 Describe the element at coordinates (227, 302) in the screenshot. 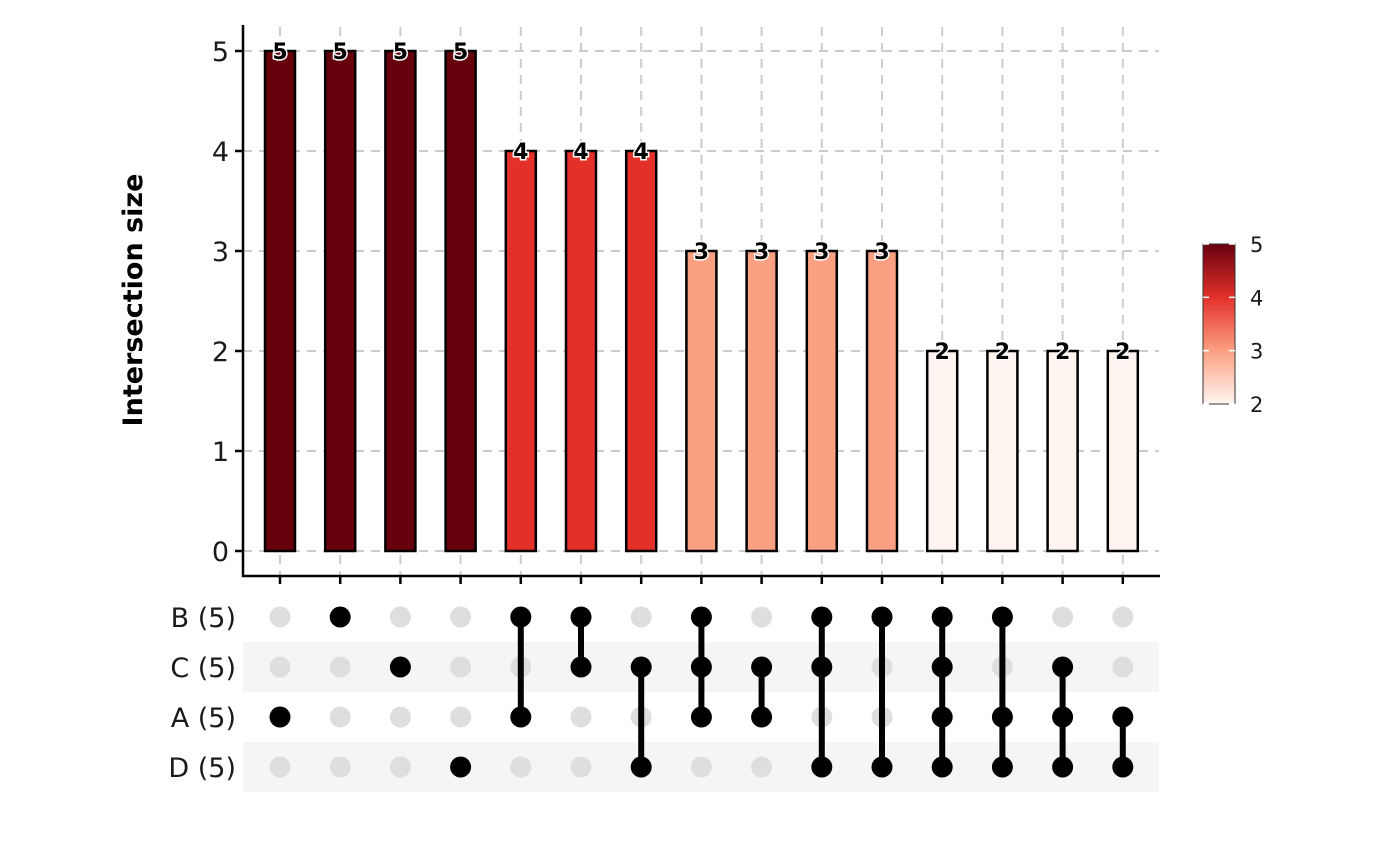

I see `y-axis-ticks: 0 1 2 3 4 5` at that location.